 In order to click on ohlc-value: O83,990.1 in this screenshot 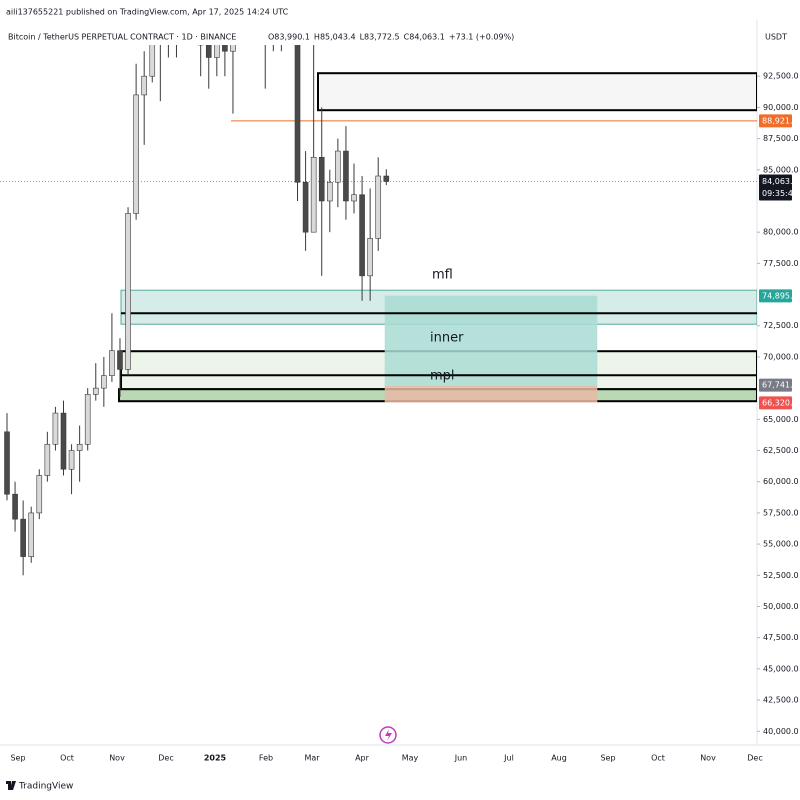, I will do `click(289, 37)`.